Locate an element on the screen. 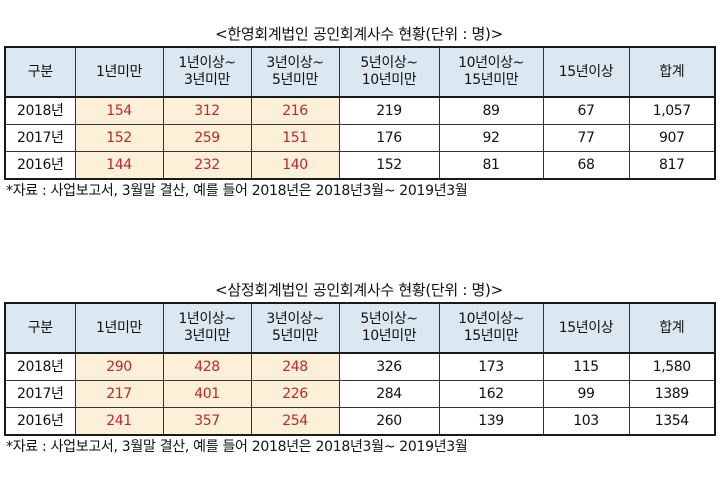 Image resolution: width=720 pixels, height=480 pixels. table-cell: 144 is located at coordinates (119, 165).